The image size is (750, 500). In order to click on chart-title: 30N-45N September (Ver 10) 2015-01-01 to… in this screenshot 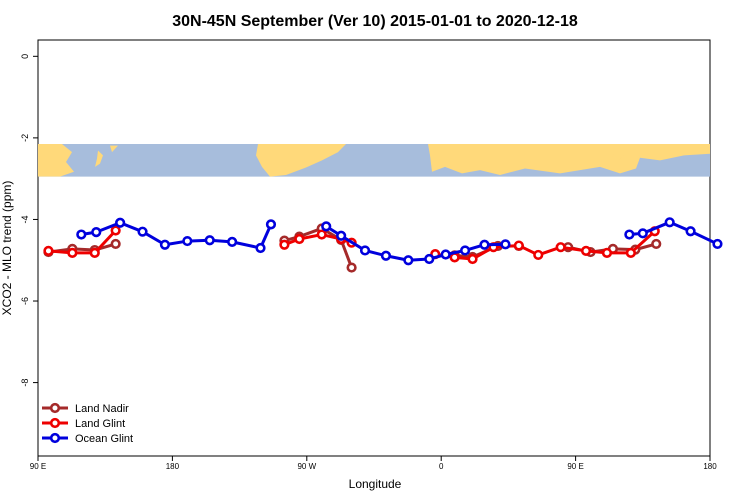, I will do `click(375, 21)`.